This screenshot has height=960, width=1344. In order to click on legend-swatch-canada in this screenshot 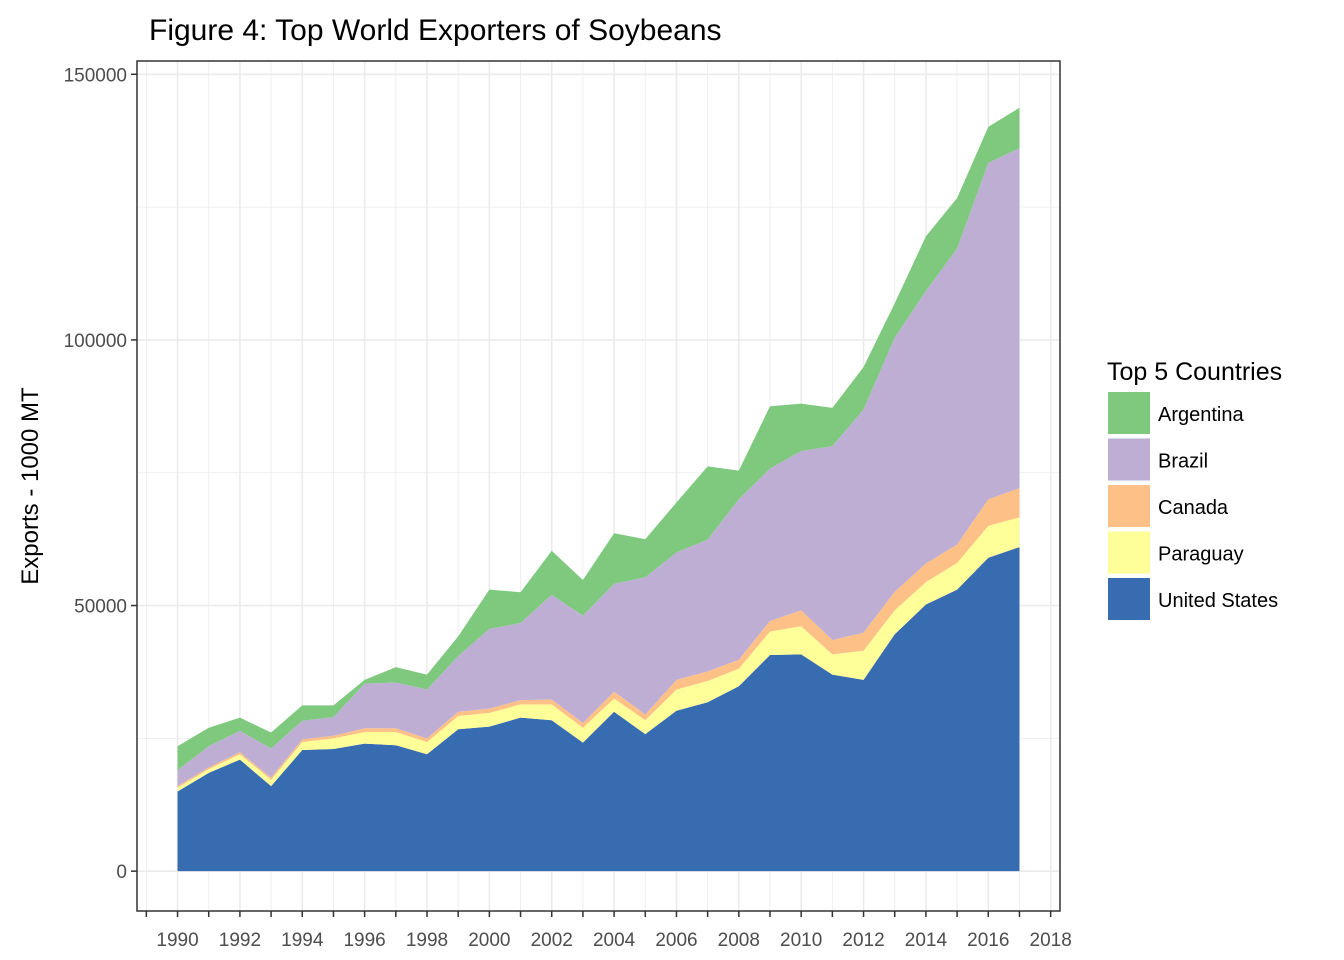, I will do `click(1129, 506)`.